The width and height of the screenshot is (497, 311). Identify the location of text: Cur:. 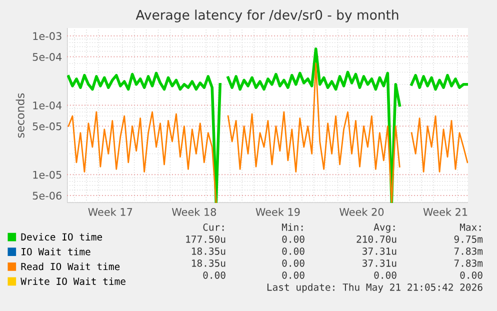
(213, 227).